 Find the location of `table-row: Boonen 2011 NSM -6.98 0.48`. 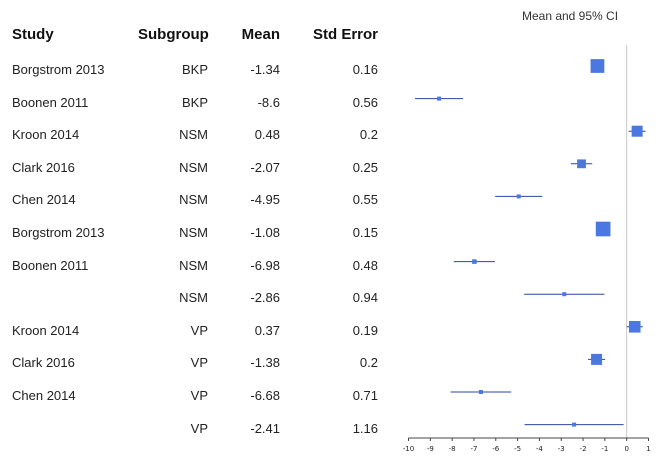

table-row: Boonen 2011 NSM -6.98 0.48 is located at coordinates (200, 268).